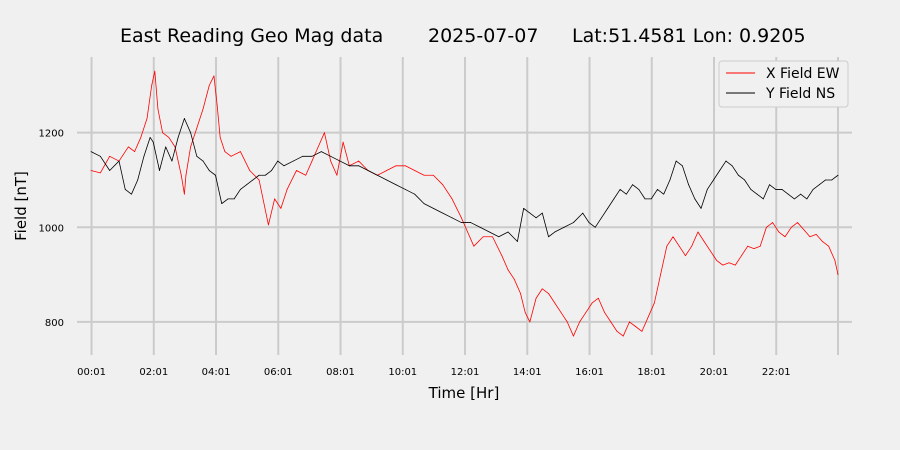 This screenshot has width=900, height=450. What do you see at coordinates (216, 372) in the screenshot?
I see `x-tick-label: 04:01` at bounding box center [216, 372].